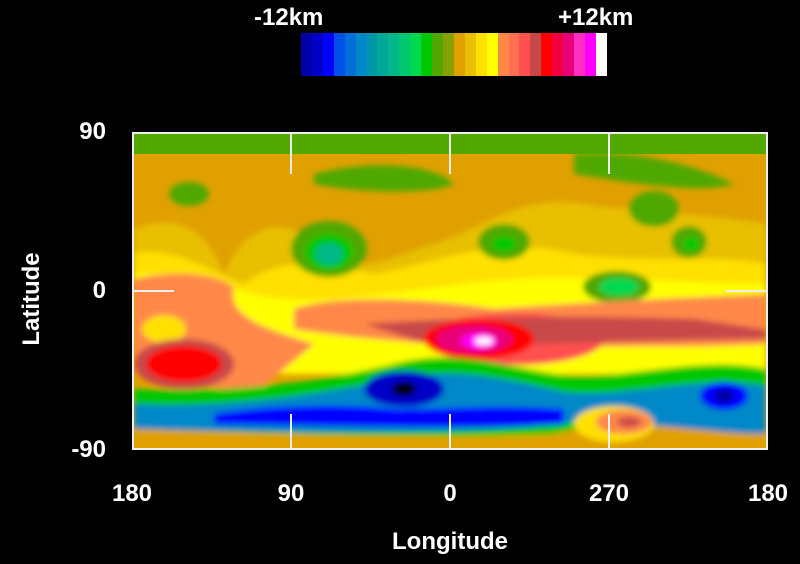  I want to click on y-tick-0: 0, so click(99, 290).